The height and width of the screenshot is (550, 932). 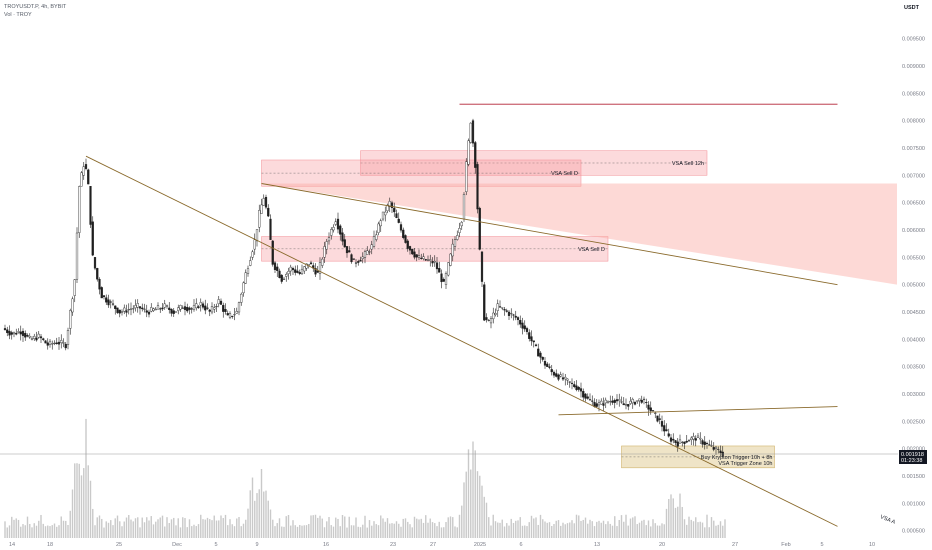 What do you see at coordinates (745, 464) in the screenshot?
I see `zone-label: VSA Trigger Zone 10h` at bounding box center [745, 464].